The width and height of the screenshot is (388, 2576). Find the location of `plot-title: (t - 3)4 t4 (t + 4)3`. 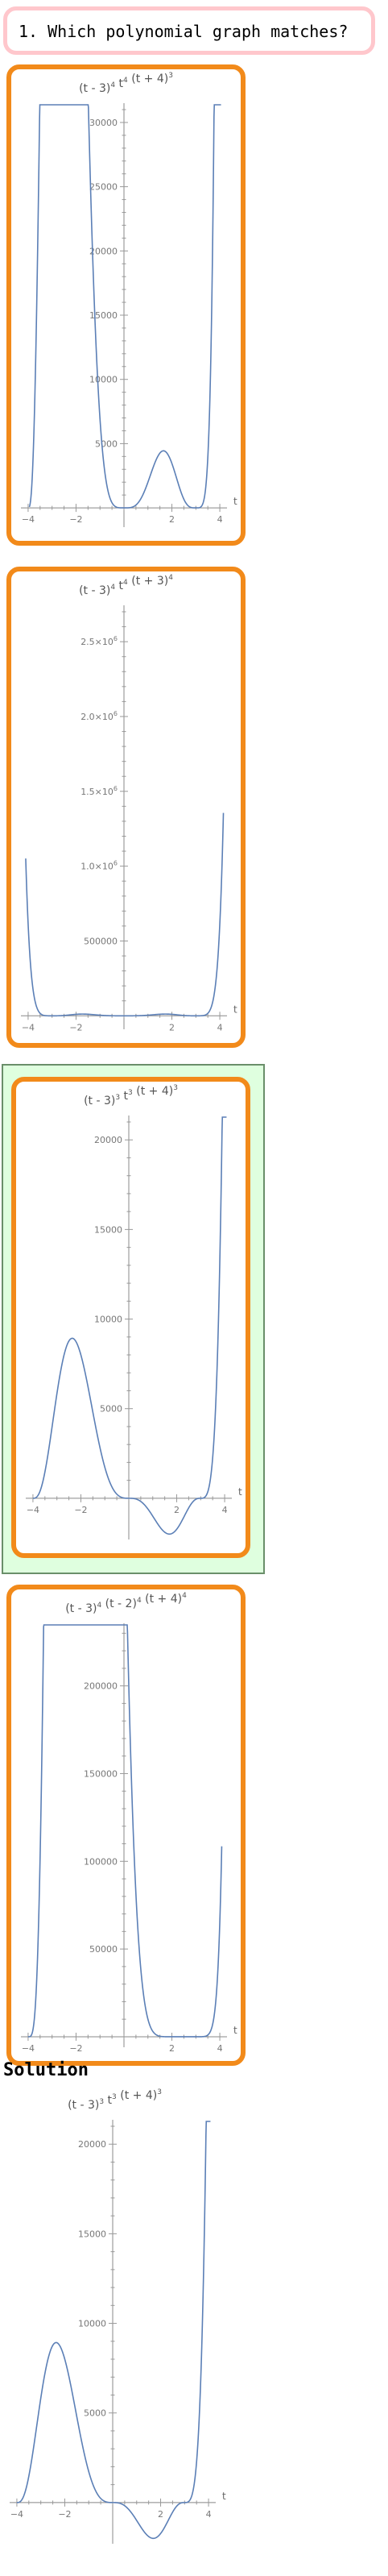

plot-title: (t - 3)4 t4 (t + 4)3 is located at coordinates (126, 83).